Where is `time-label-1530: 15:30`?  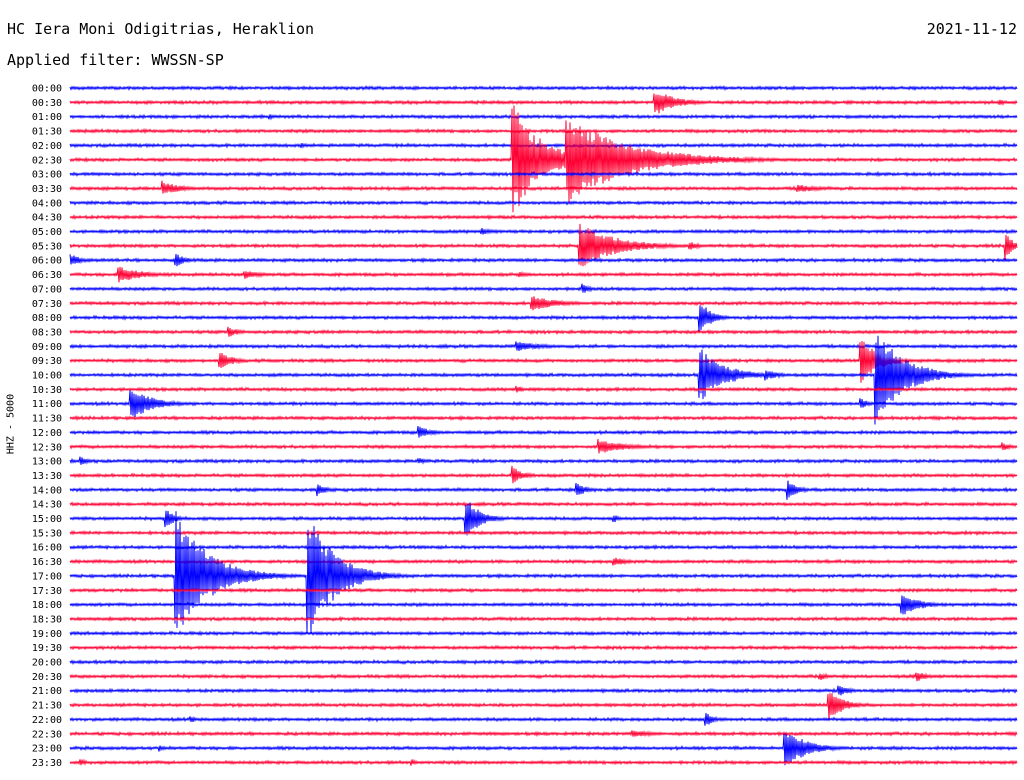
time-label-1530: 15:30 is located at coordinates (47, 533).